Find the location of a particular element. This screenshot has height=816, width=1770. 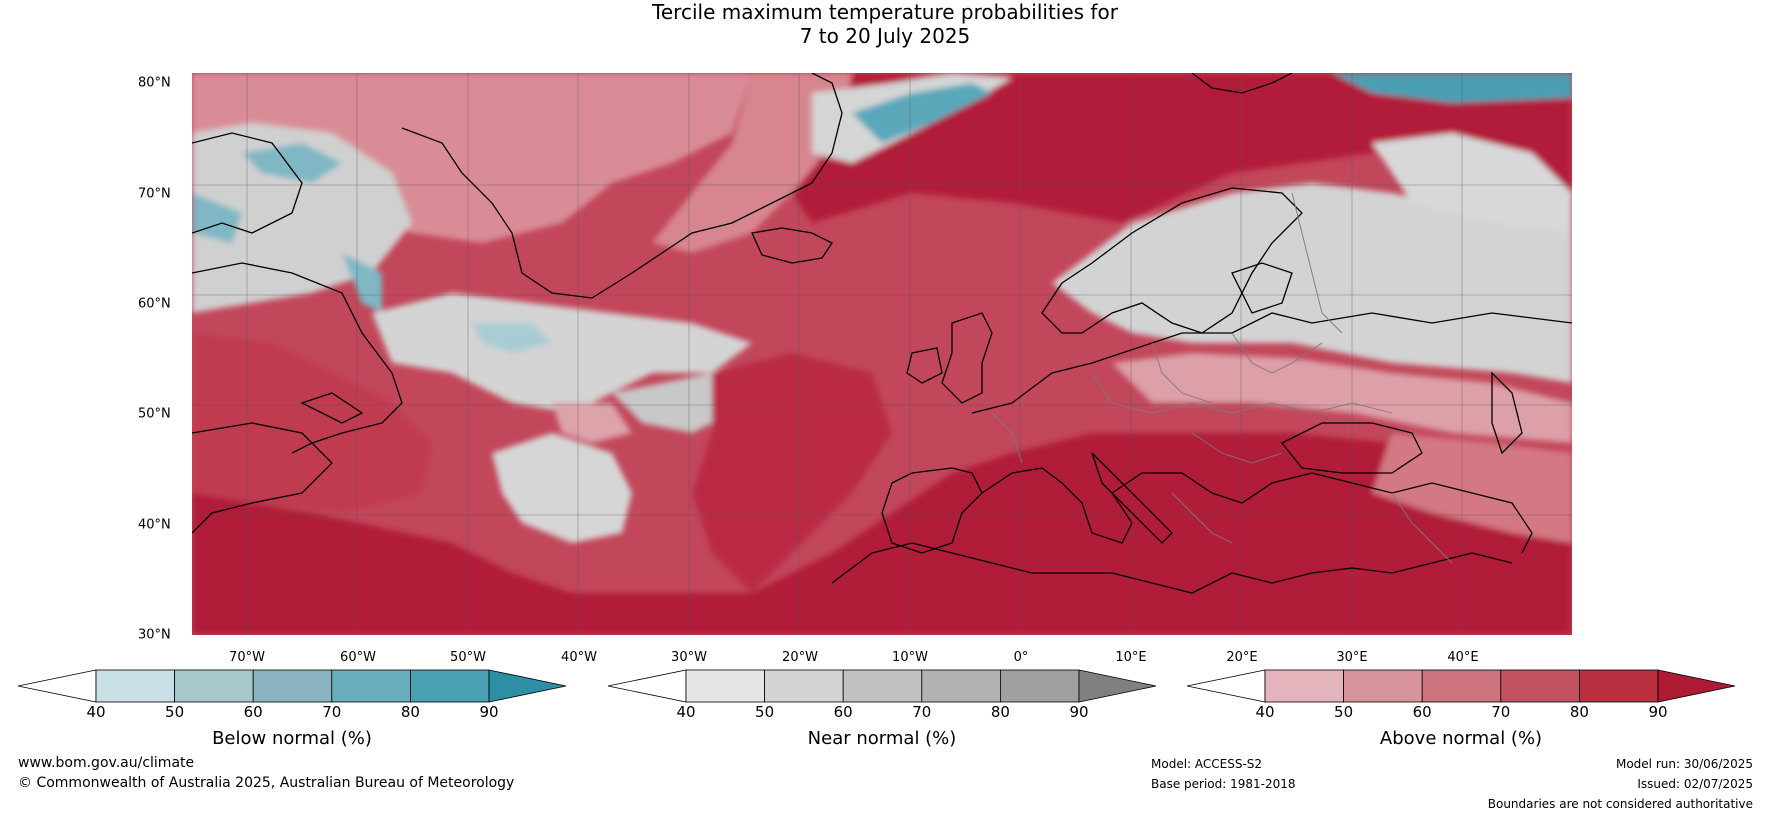

region-below-hudson is located at coordinates (217, 218).